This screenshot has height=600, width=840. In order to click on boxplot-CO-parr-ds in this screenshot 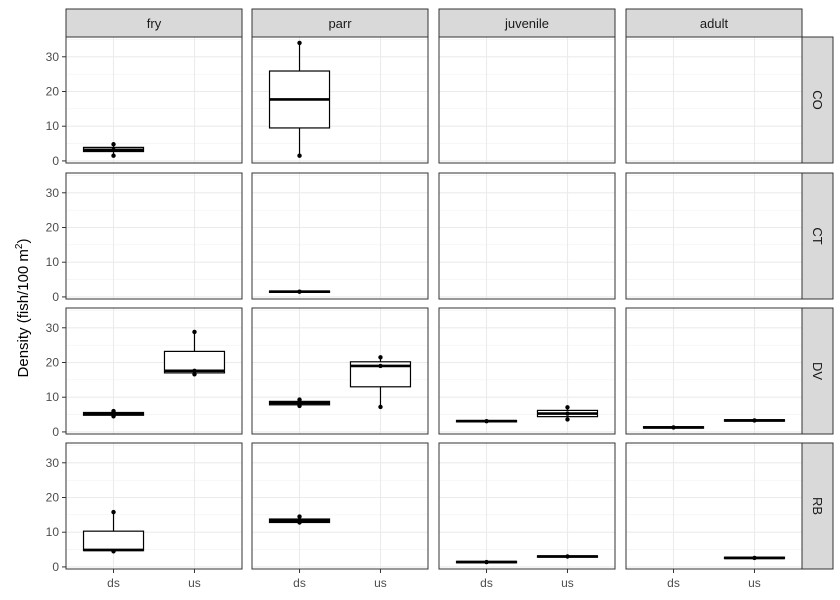, I will do `click(299, 99)`.